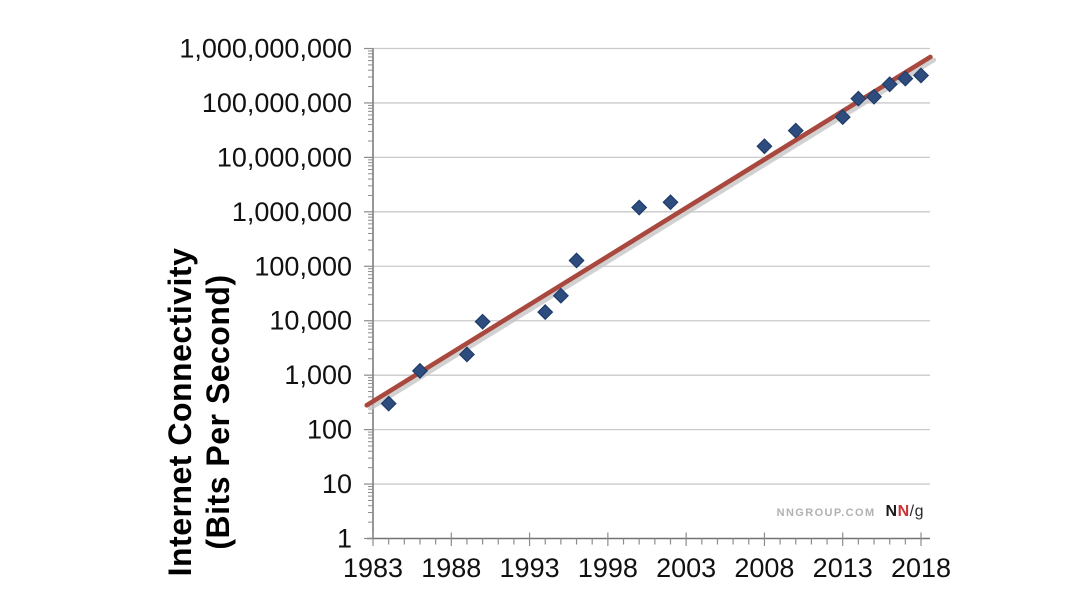 The image size is (1080, 614). I want to click on x-tick-label: 1983, so click(373, 568).